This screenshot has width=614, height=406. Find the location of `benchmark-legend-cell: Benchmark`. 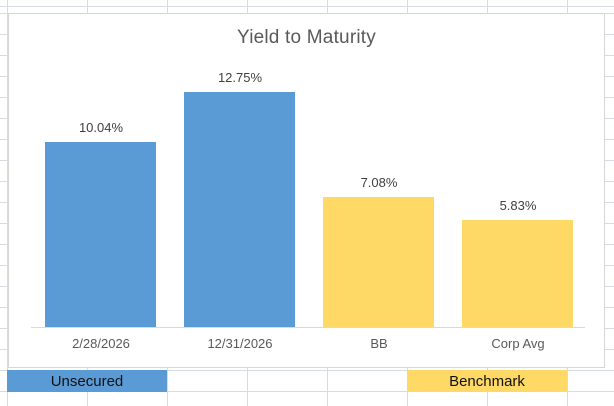

benchmark-legend-cell: Benchmark is located at coordinates (487, 381).